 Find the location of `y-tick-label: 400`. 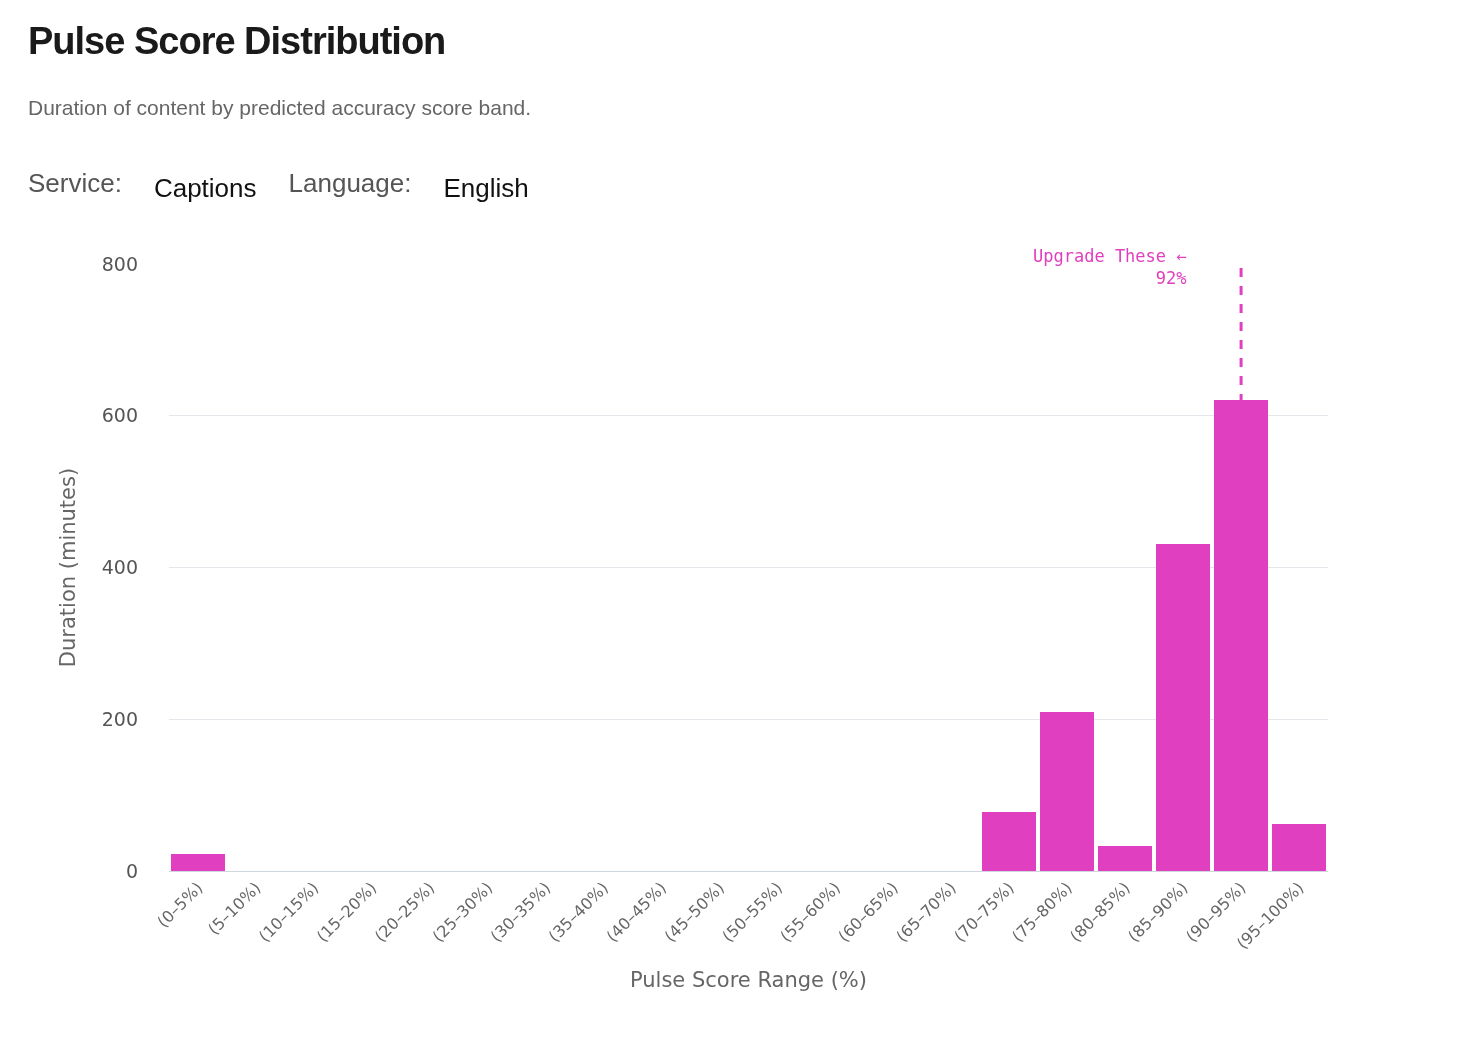

y-tick-label: 400 is located at coordinates (119, 567).